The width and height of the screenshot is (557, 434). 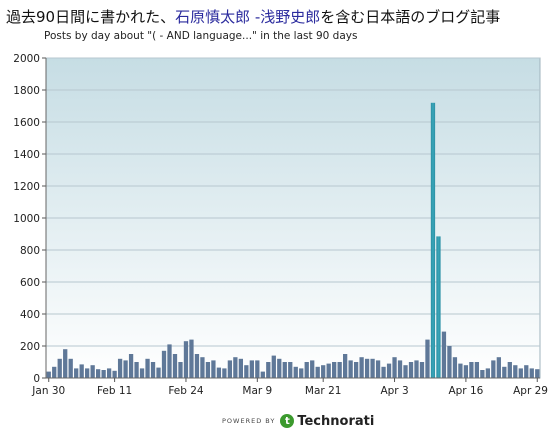 What do you see at coordinates (114, 391) in the screenshot?
I see `x-tick-label: Feb 11` at bounding box center [114, 391].